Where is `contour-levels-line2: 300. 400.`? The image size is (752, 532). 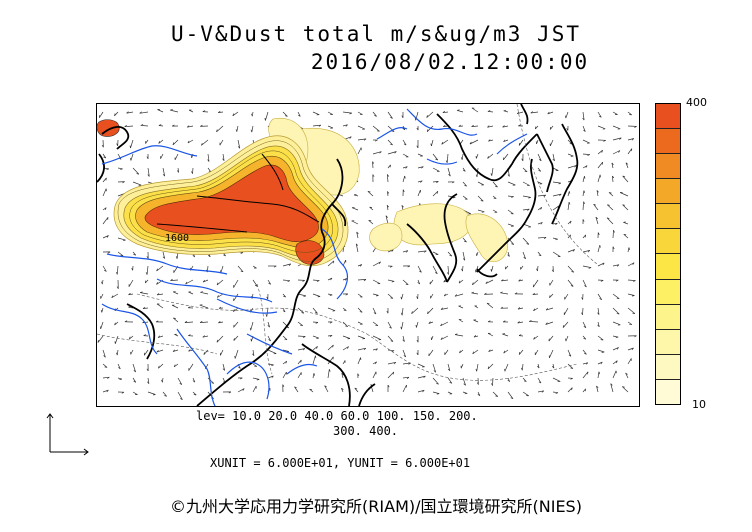 contour-levels-line2: 300. 400. is located at coordinates (366, 431).